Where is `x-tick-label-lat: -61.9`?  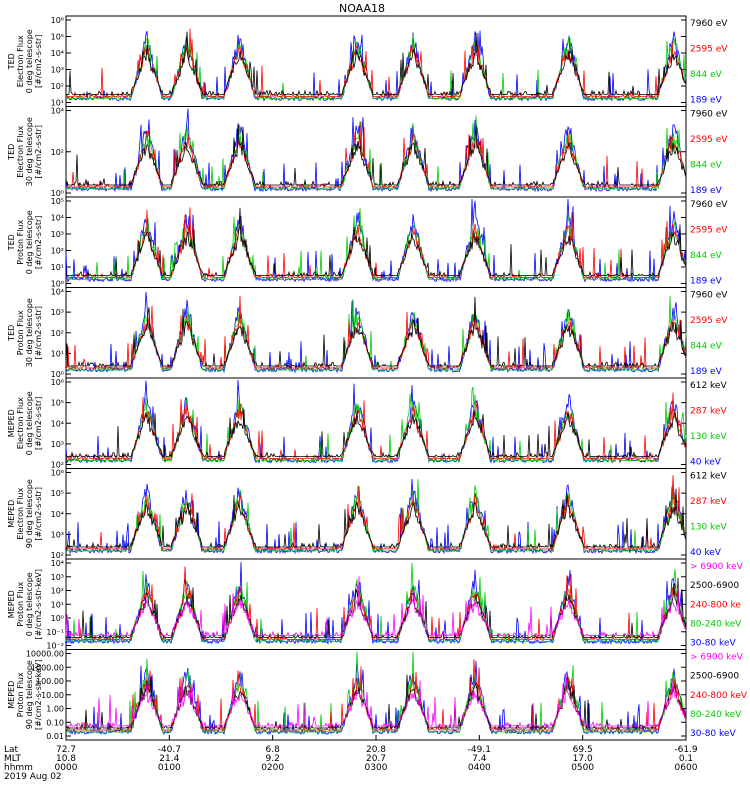 x-tick-label-lat: -61.9 is located at coordinates (686, 750).